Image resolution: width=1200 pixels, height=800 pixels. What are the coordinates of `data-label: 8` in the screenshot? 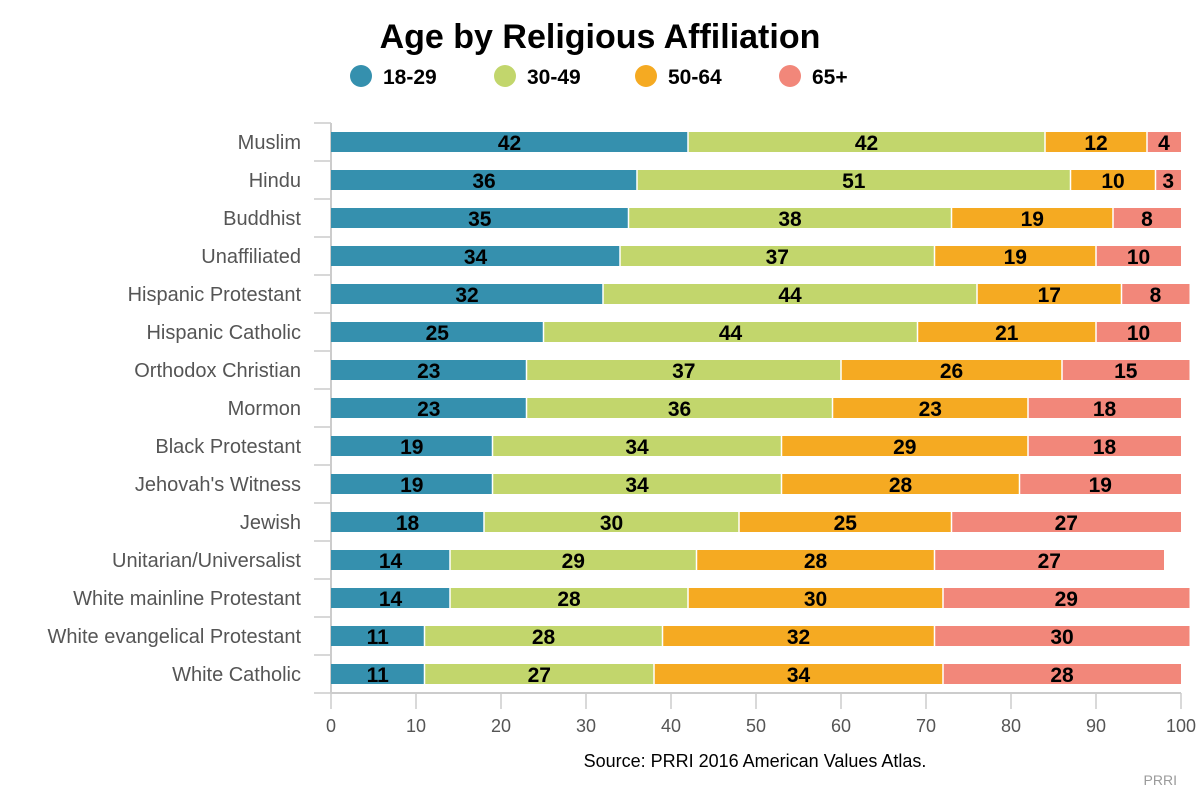 It's located at (1156, 295).